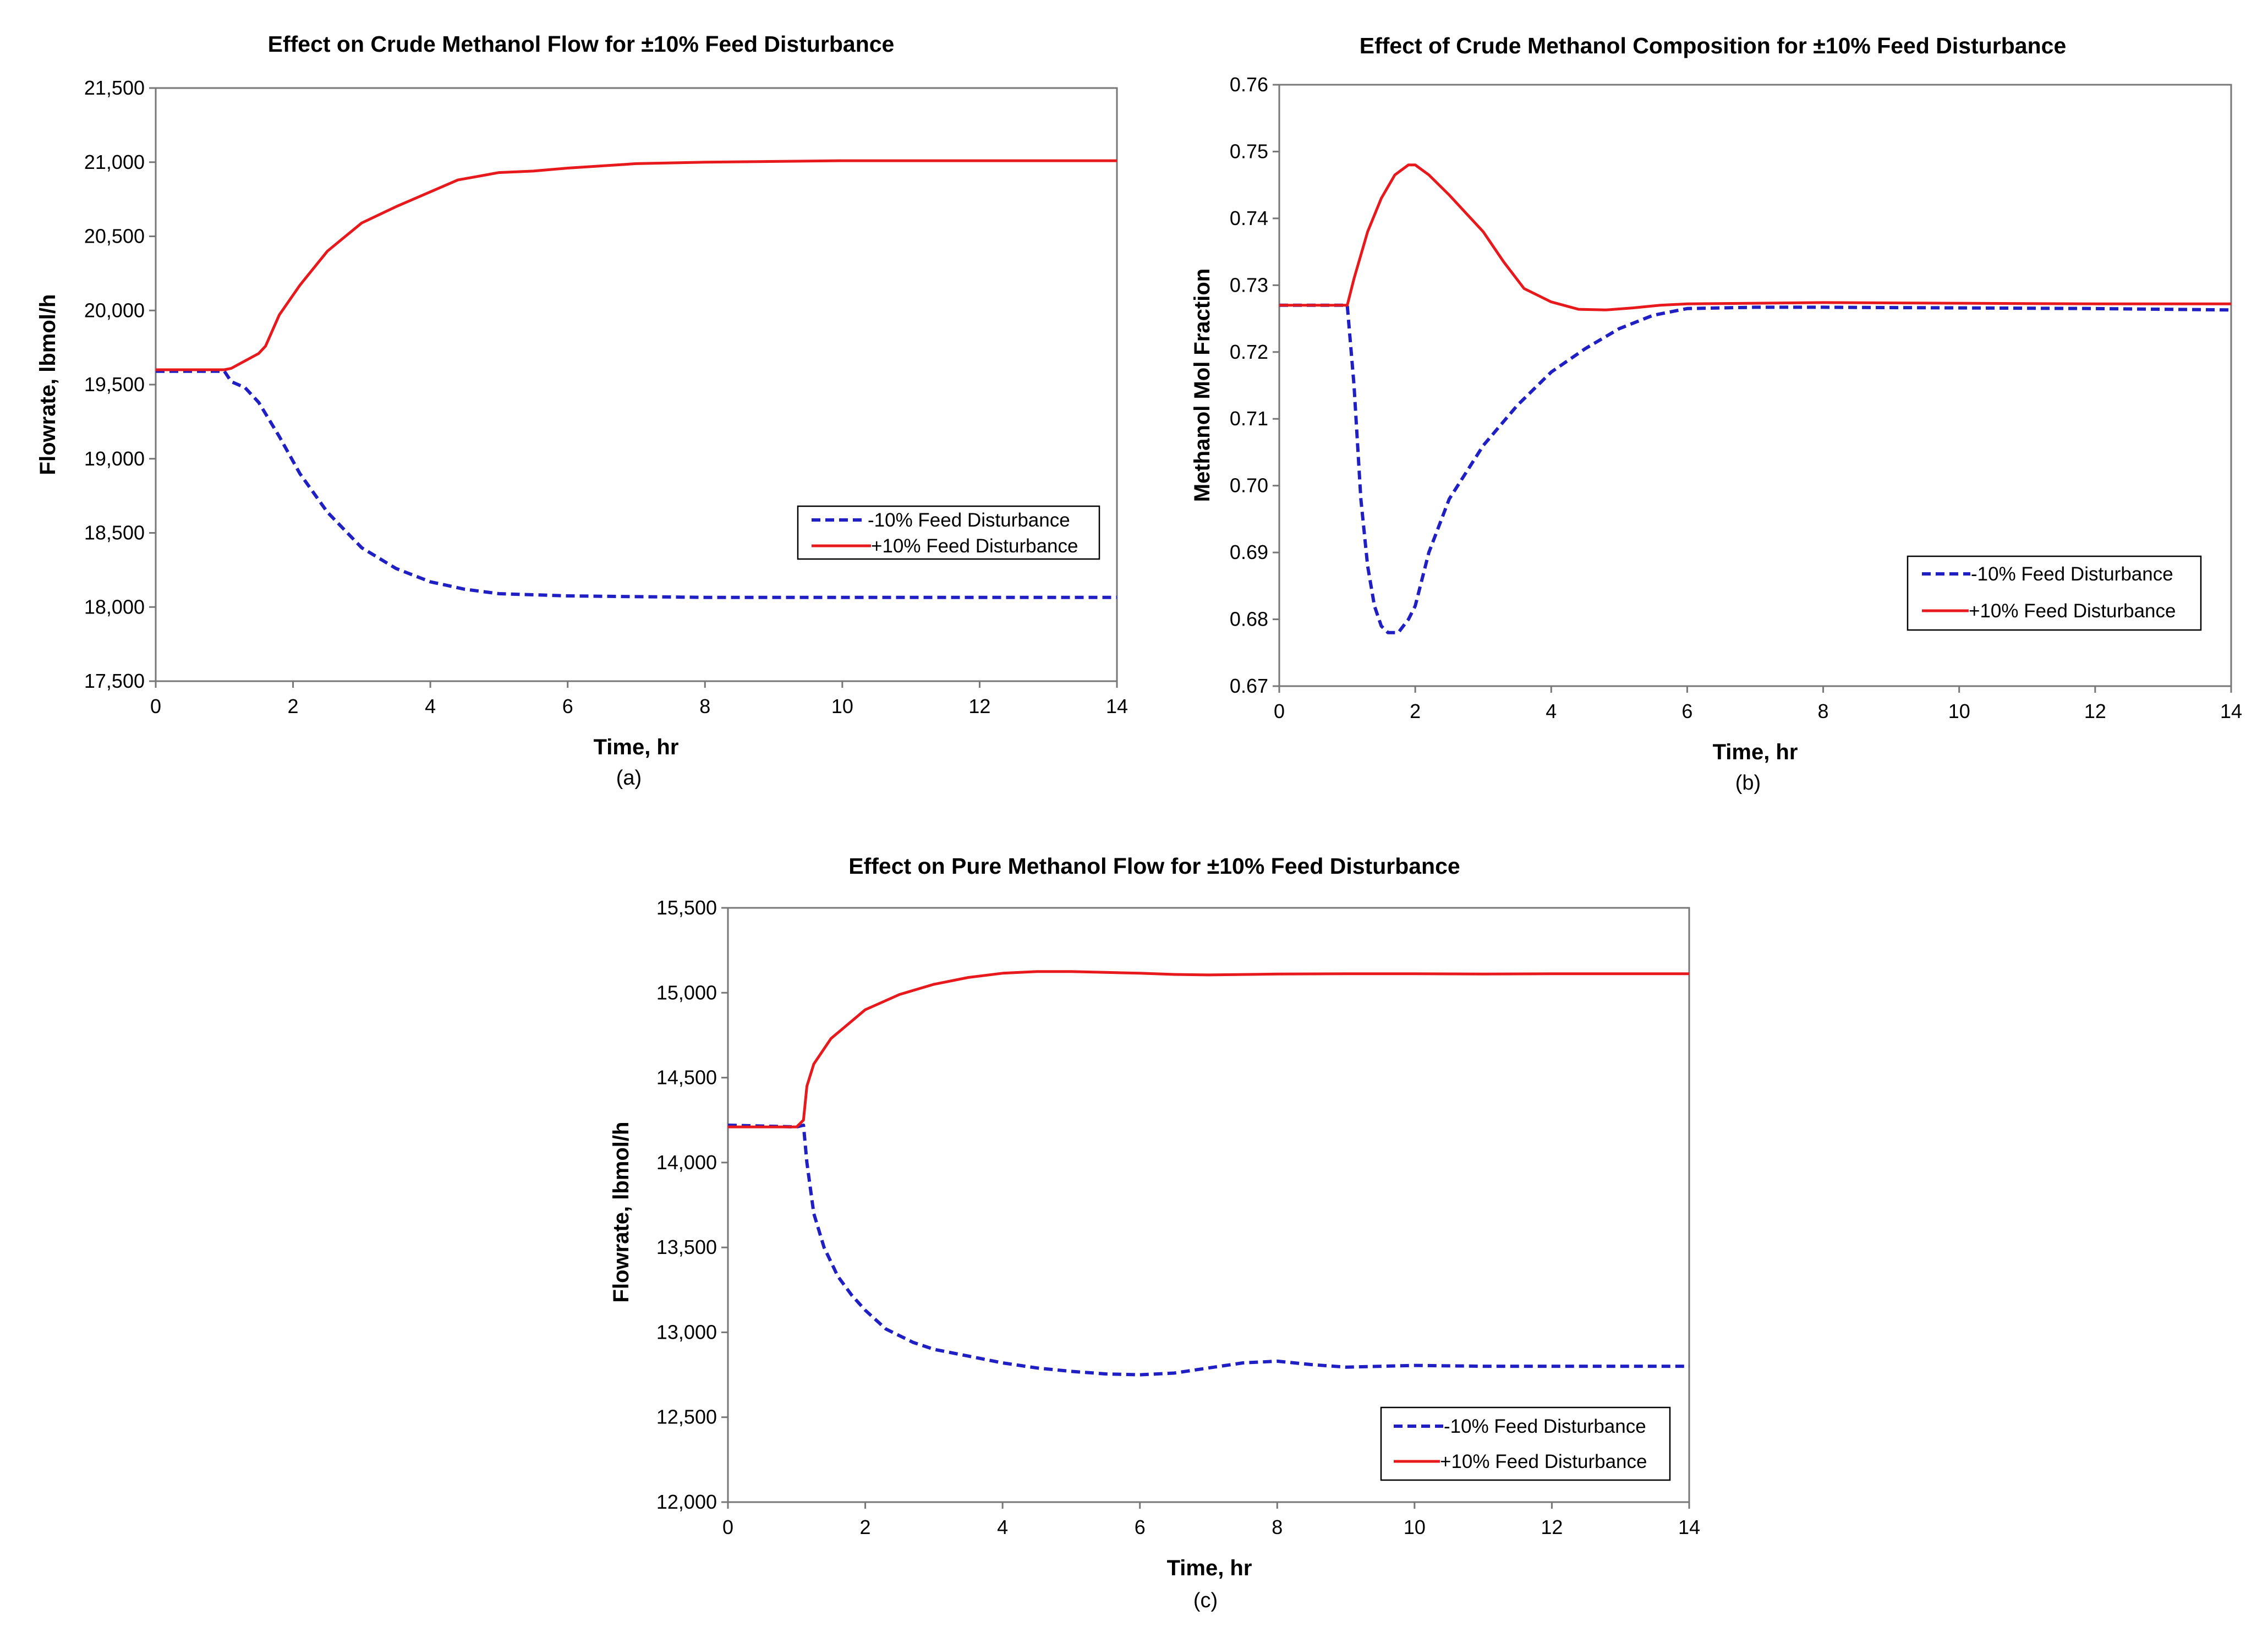 This screenshot has height=1627, width=2268. I want to click on y-axis-label: Methanol Mol Fraction, so click(1202, 385).